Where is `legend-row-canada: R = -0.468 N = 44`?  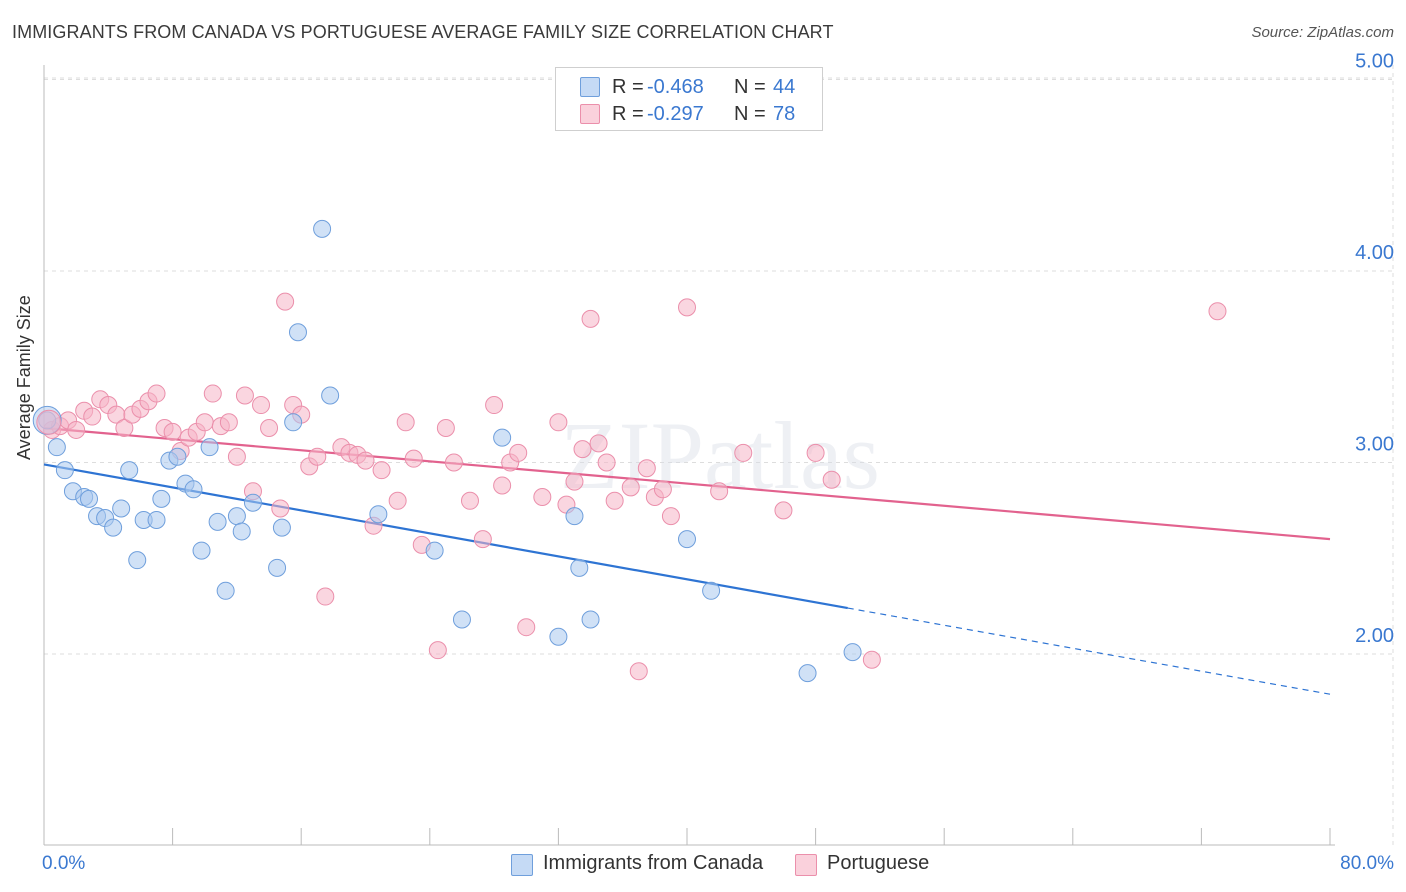 legend-row-canada: R = -0.468 N = 44 is located at coordinates (689, 87).